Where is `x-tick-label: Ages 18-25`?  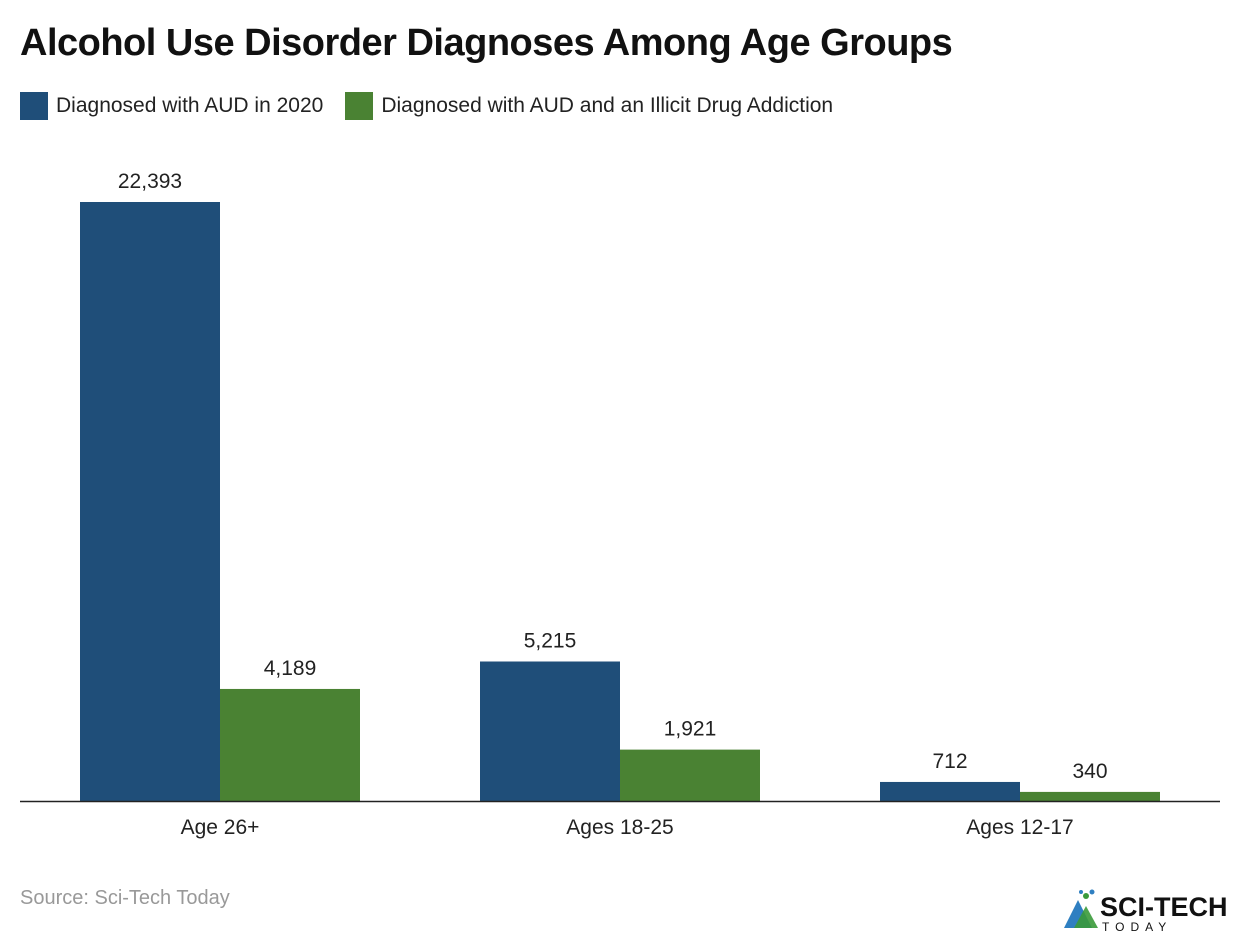
x-tick-label: Ages 18-25 is located at coordinates (619, 827).